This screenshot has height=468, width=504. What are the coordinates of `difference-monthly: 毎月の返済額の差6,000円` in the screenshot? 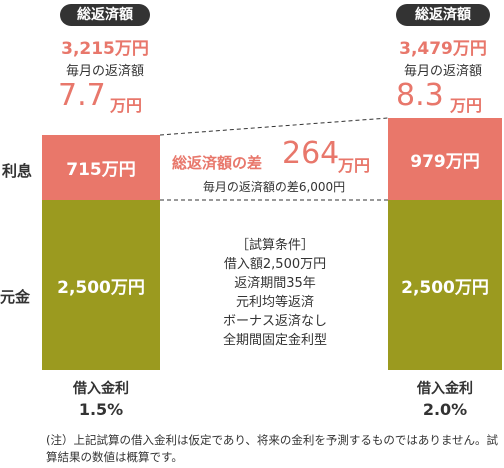 It's located at (274, 187).